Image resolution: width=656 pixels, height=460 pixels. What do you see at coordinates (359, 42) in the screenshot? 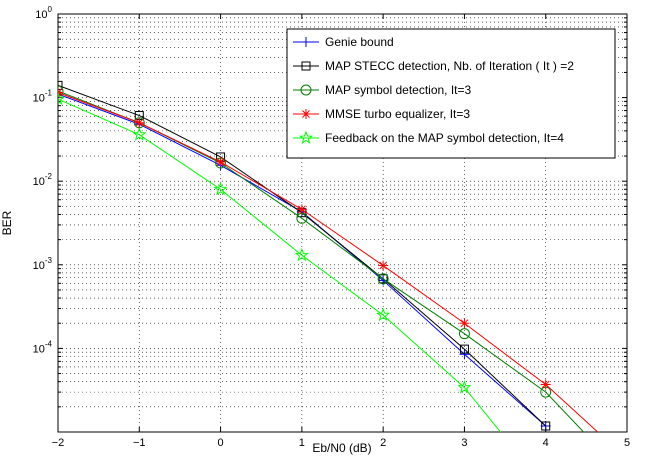
I see `legend-label: Genie bound` at bounding box center [359, 42].